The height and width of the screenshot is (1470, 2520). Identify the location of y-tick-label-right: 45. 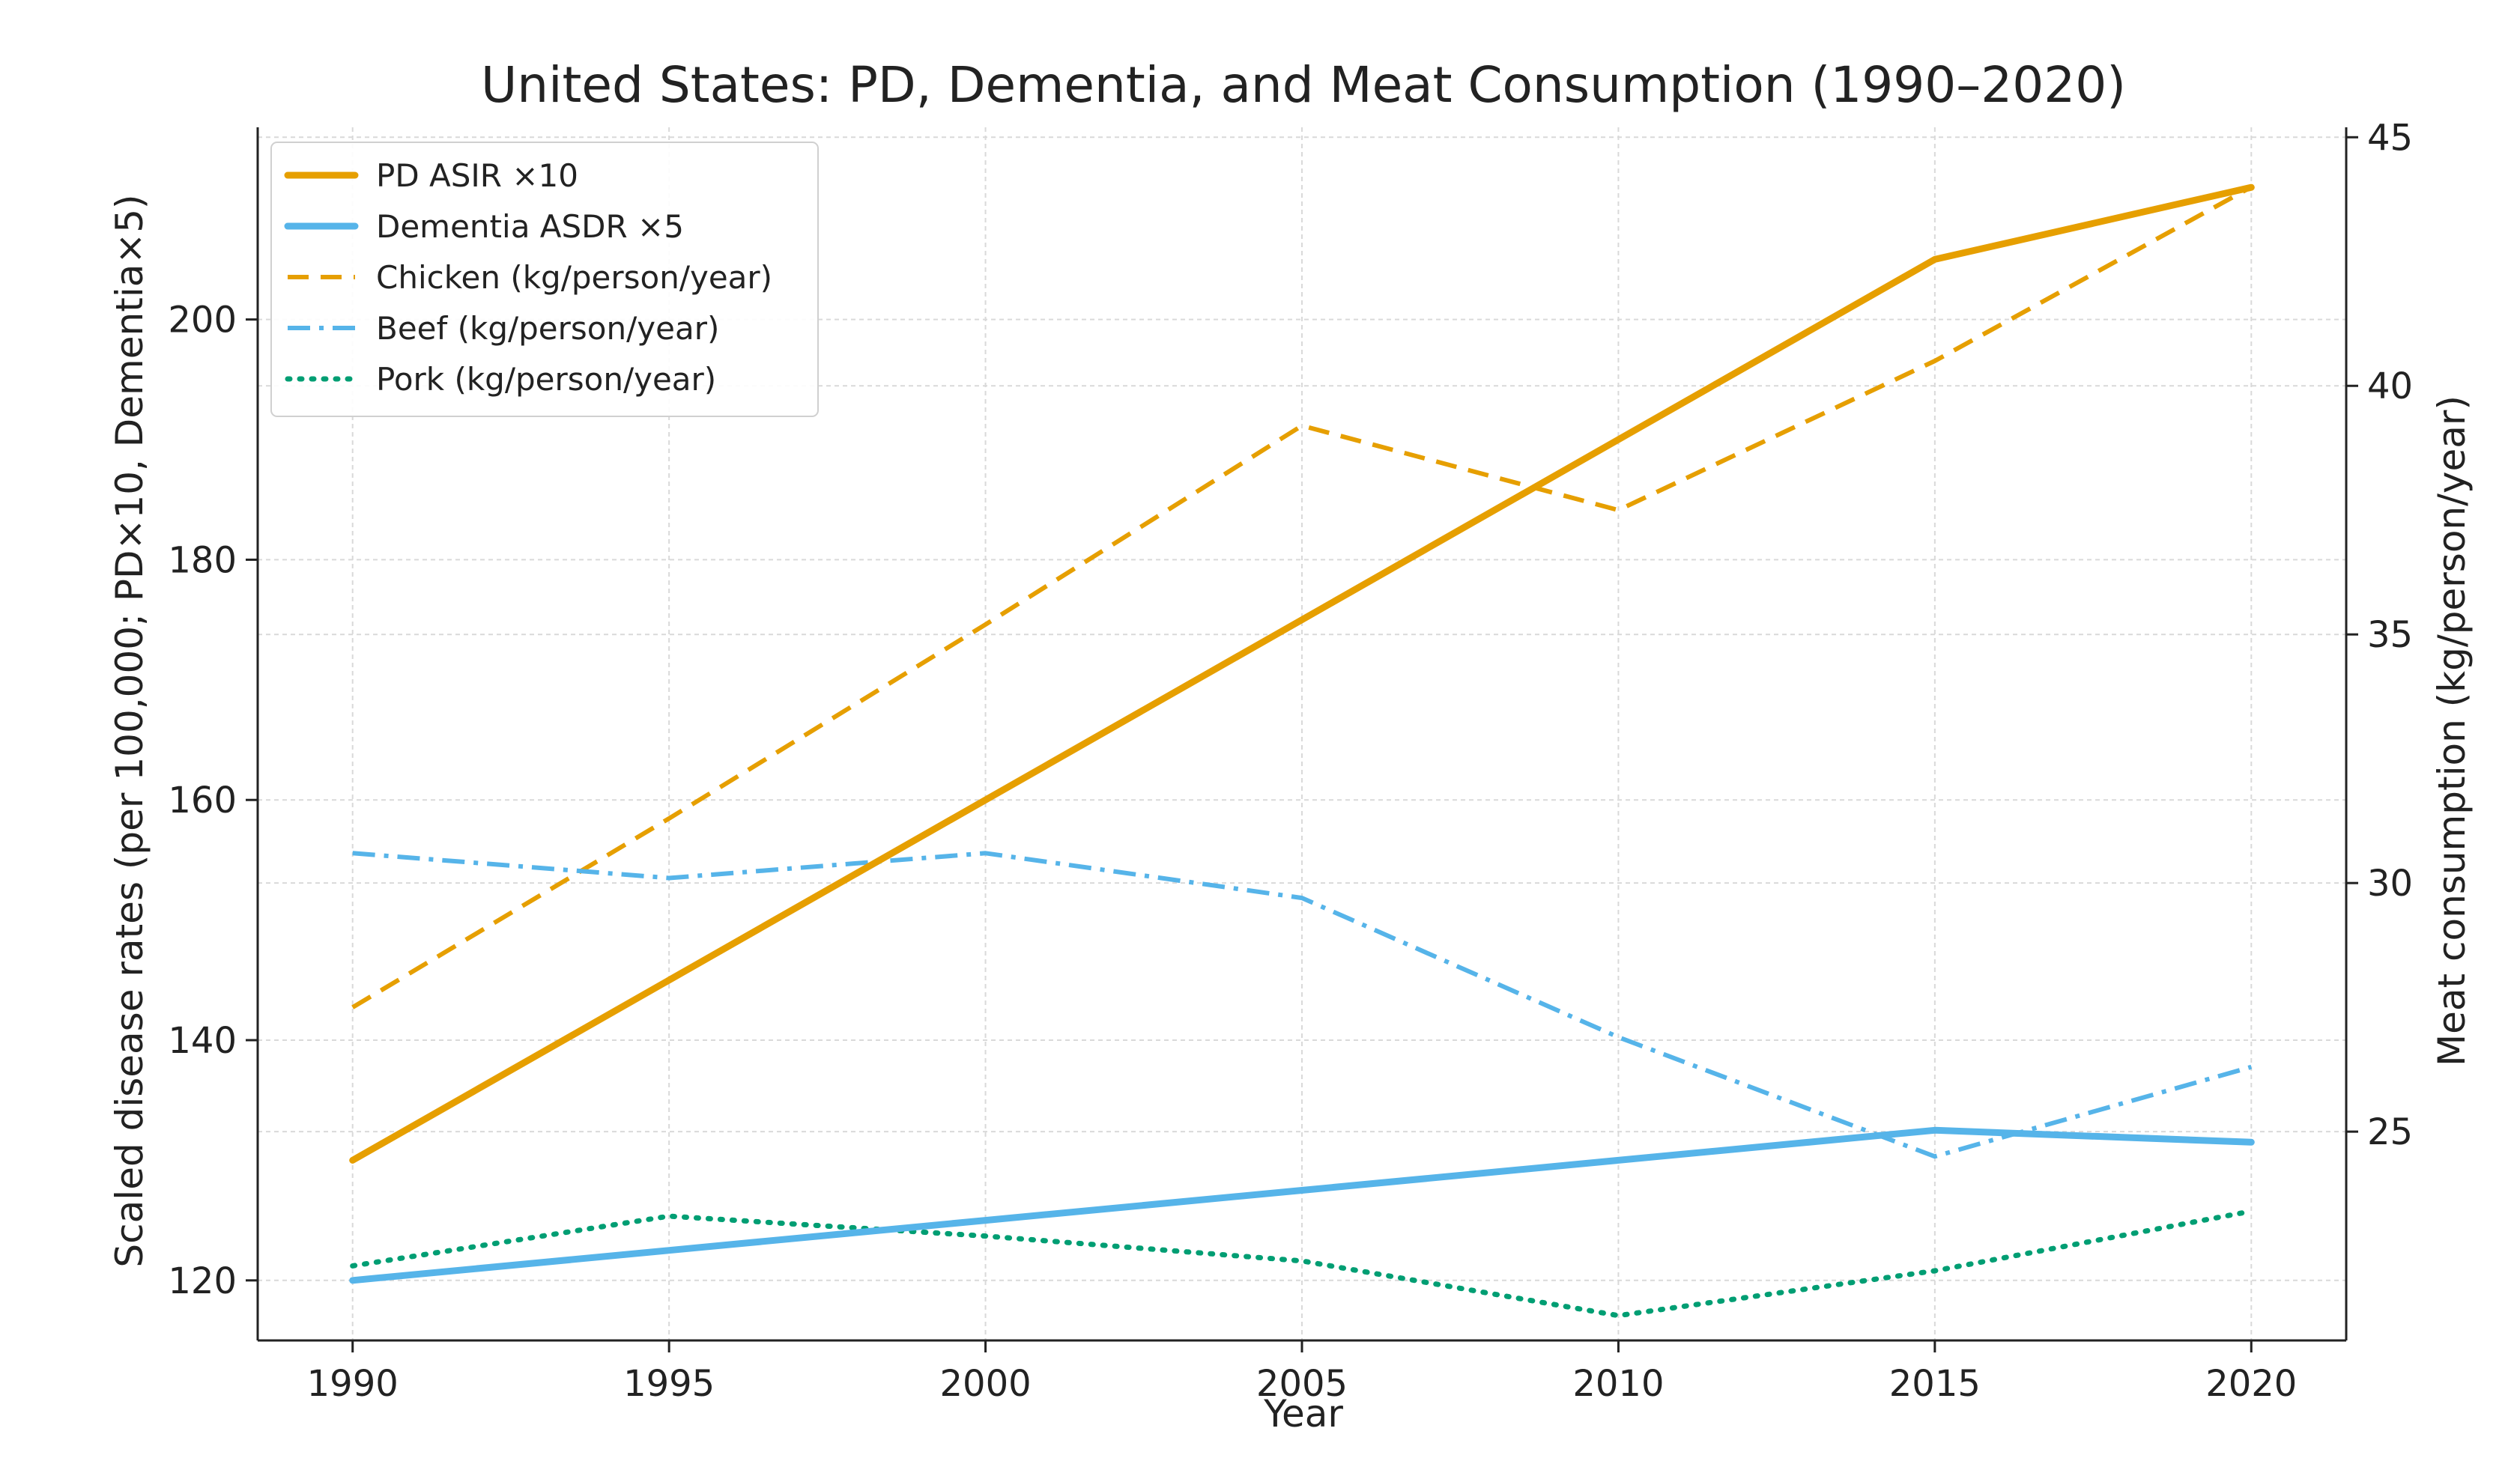
(2390, 138).